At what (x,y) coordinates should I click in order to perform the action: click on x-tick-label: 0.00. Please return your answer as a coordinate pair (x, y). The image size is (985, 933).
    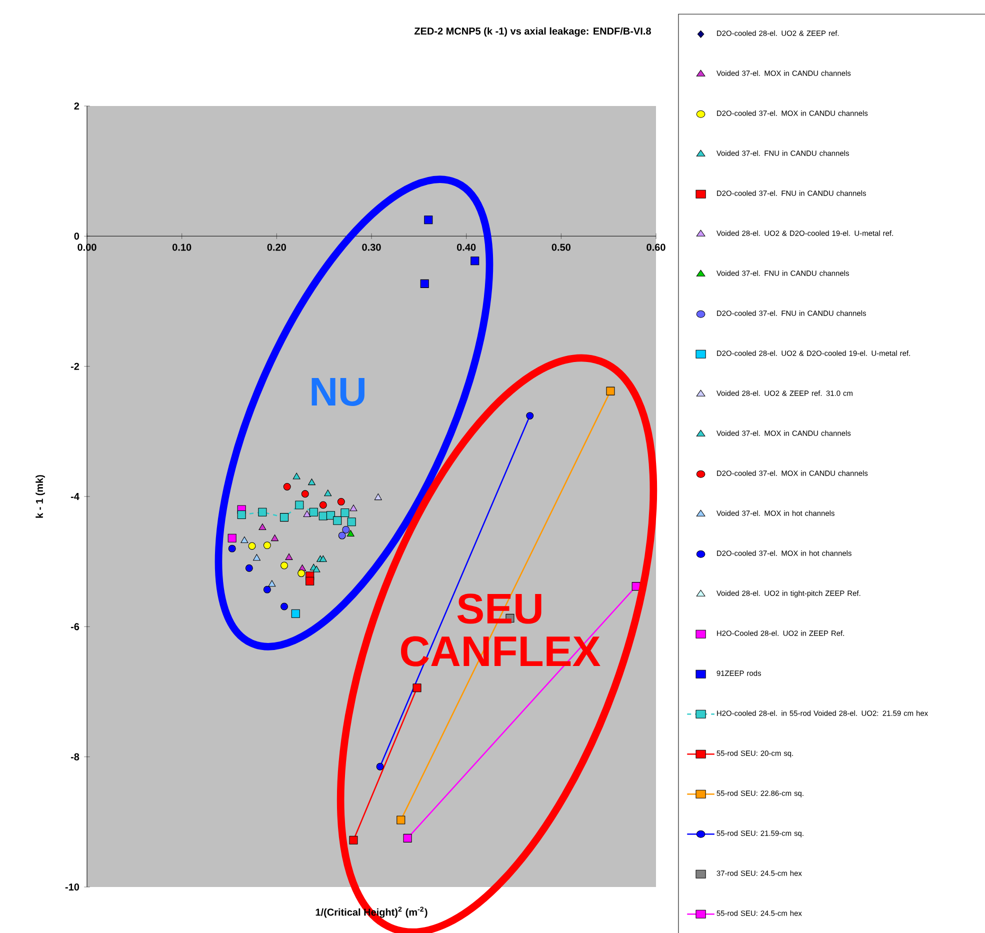
    Looking at the image, I should click on (87, 247).